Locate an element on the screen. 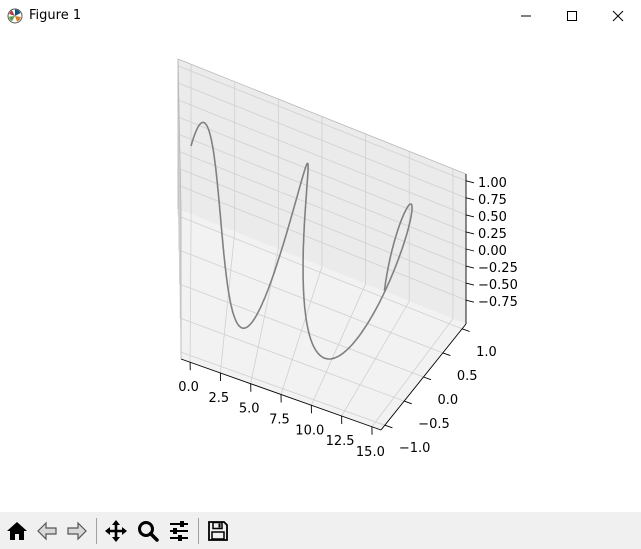 Image resolution: width=641 pixels, height=549 pixels. configure-subplots-button is located at coordinates (179, 531).